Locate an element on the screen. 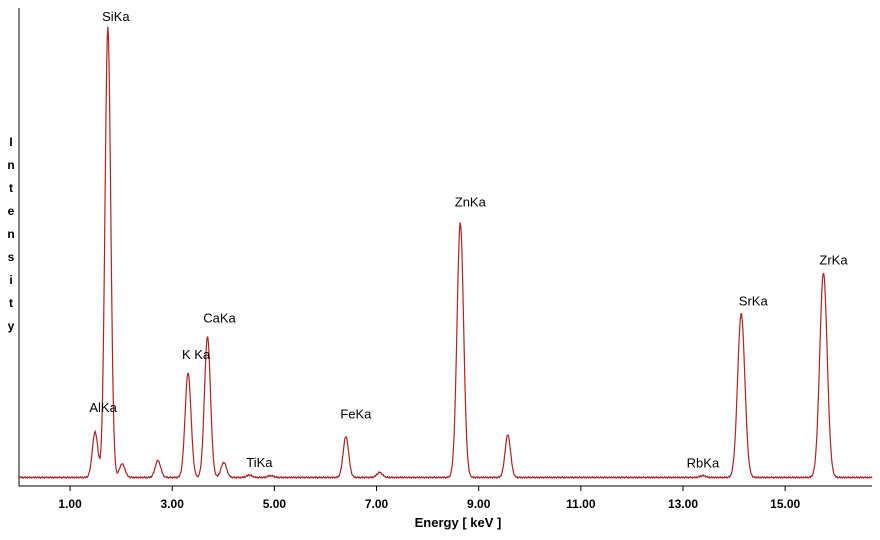 This screenshot has height=540, width=880. x-tick-label: 15.00 is located at coordinates (785, 504).